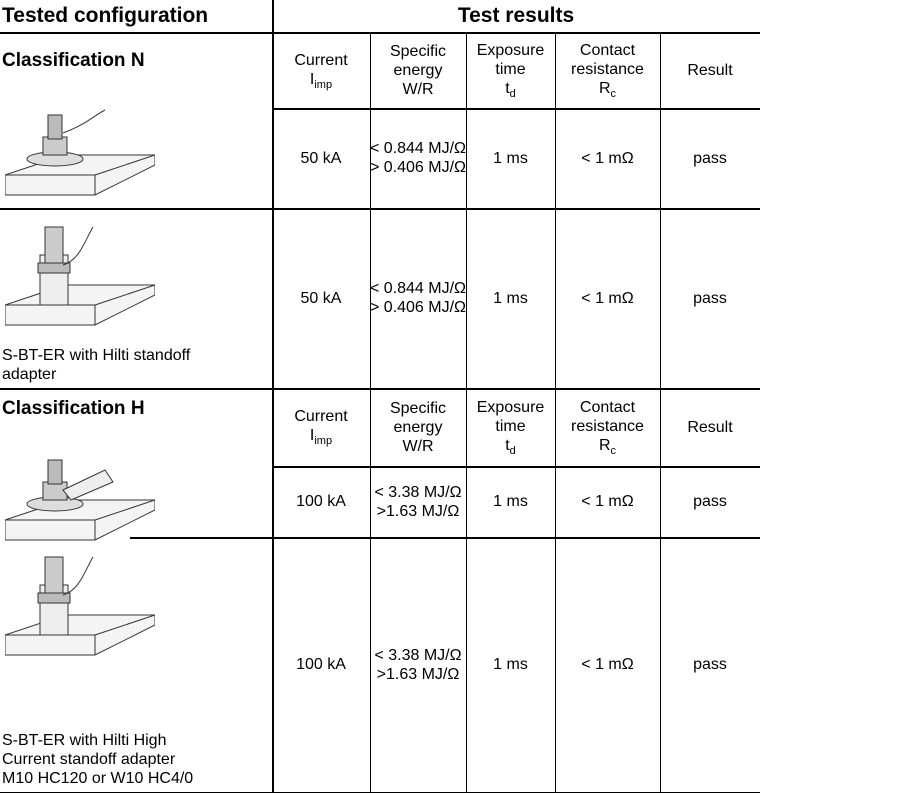 This screenshot has width=905, height=793. What do you see at coordinates (321, 664) in the screenshot?
I see `cell-current: 100 kA` at bounding box center [321, 664].